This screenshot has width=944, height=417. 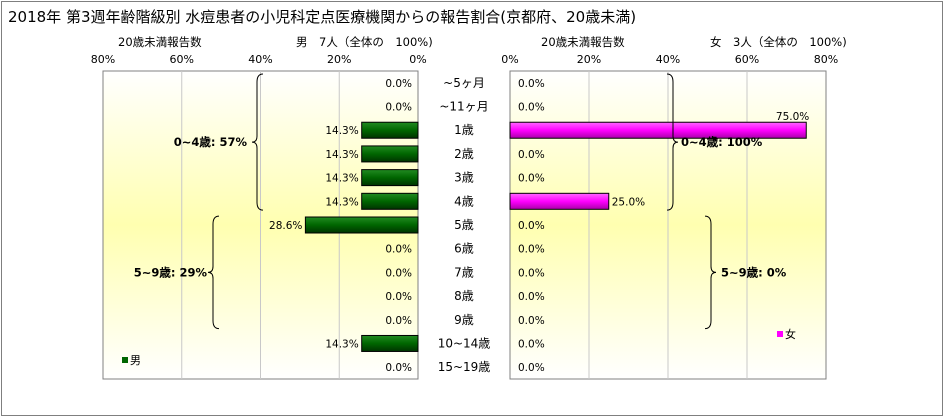 What do you see at coordinates (792, 117) in the screenshot?
I see `female-value-label: 75.0%` at bounding box center [792, 117].